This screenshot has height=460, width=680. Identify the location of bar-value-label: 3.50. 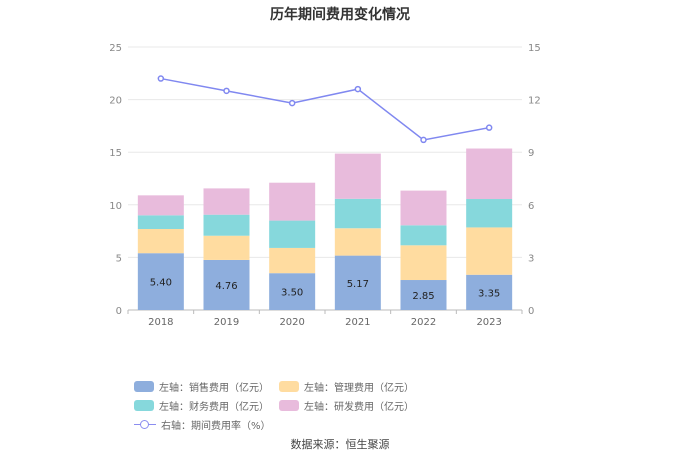
(292, 293).